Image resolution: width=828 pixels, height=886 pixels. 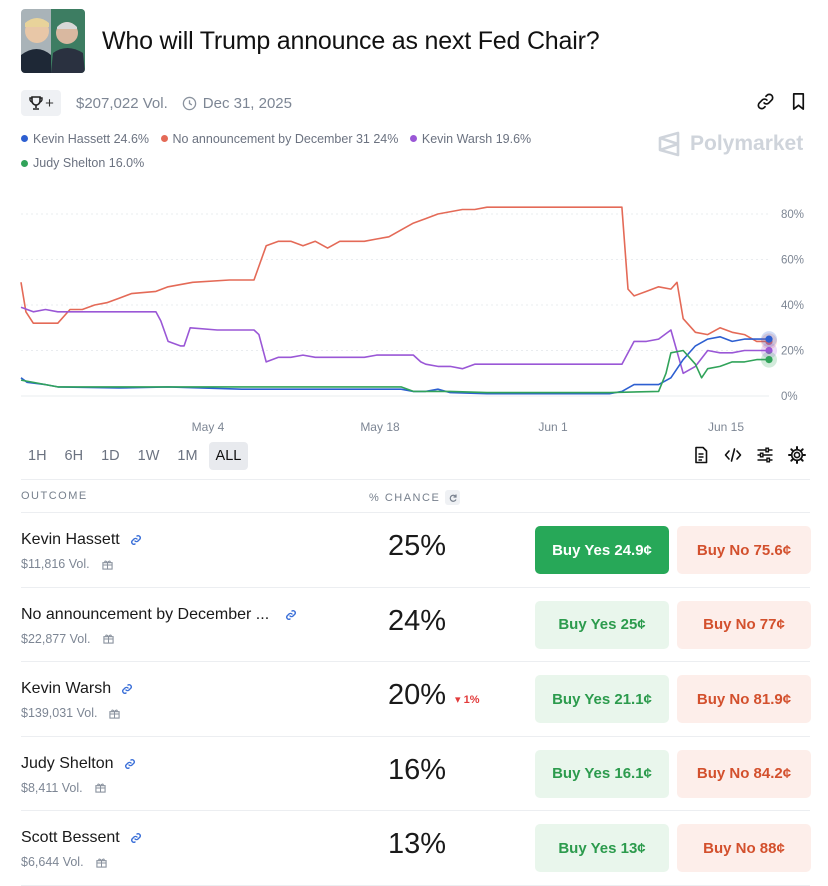 I want to click on buy-no-button: Buy No 84.2¢, so click(x=744, y=773).